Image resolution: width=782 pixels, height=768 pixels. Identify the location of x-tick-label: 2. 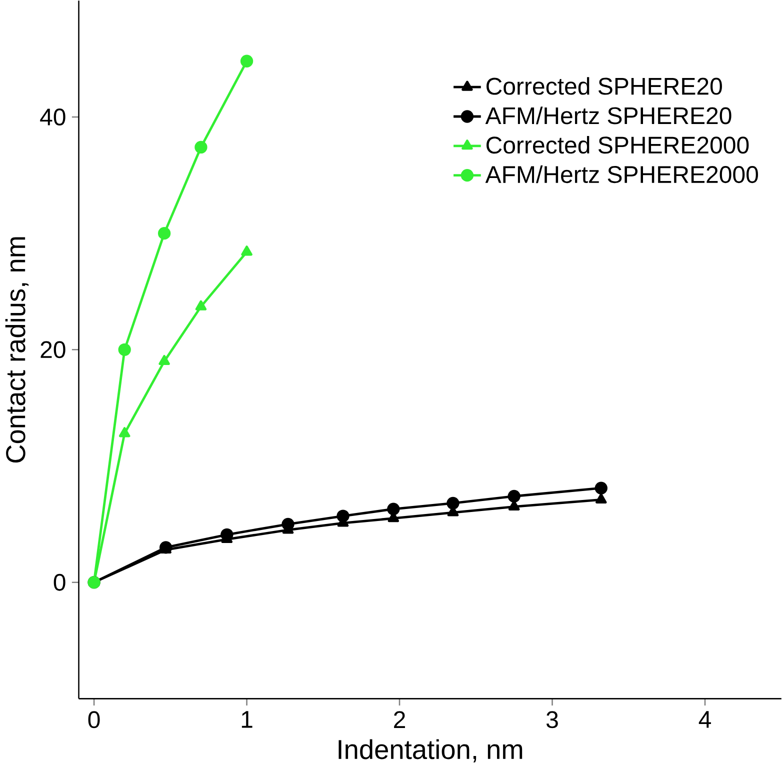
(399, 719).